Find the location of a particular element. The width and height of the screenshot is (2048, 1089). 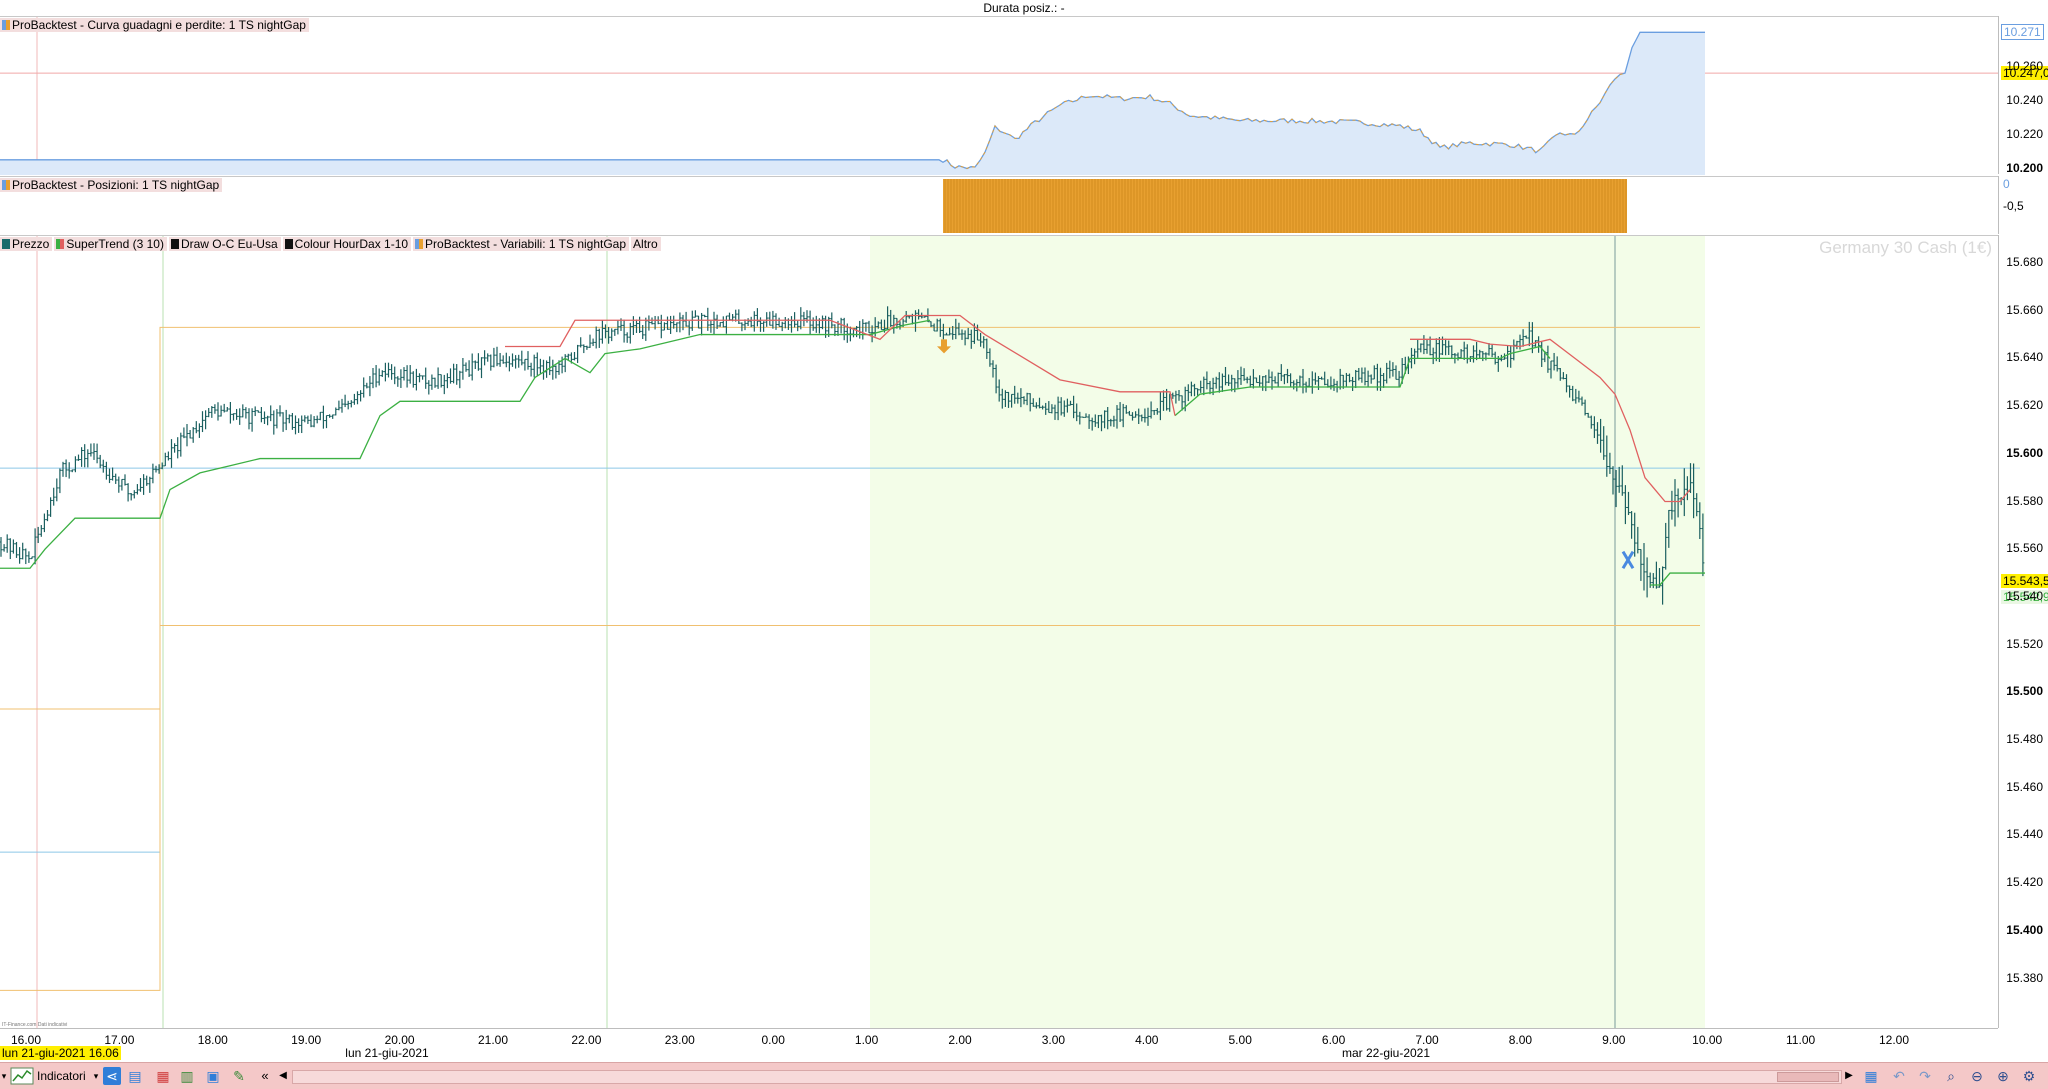

calendar-icon: ▦ is located at coordinates (1871, 1076).